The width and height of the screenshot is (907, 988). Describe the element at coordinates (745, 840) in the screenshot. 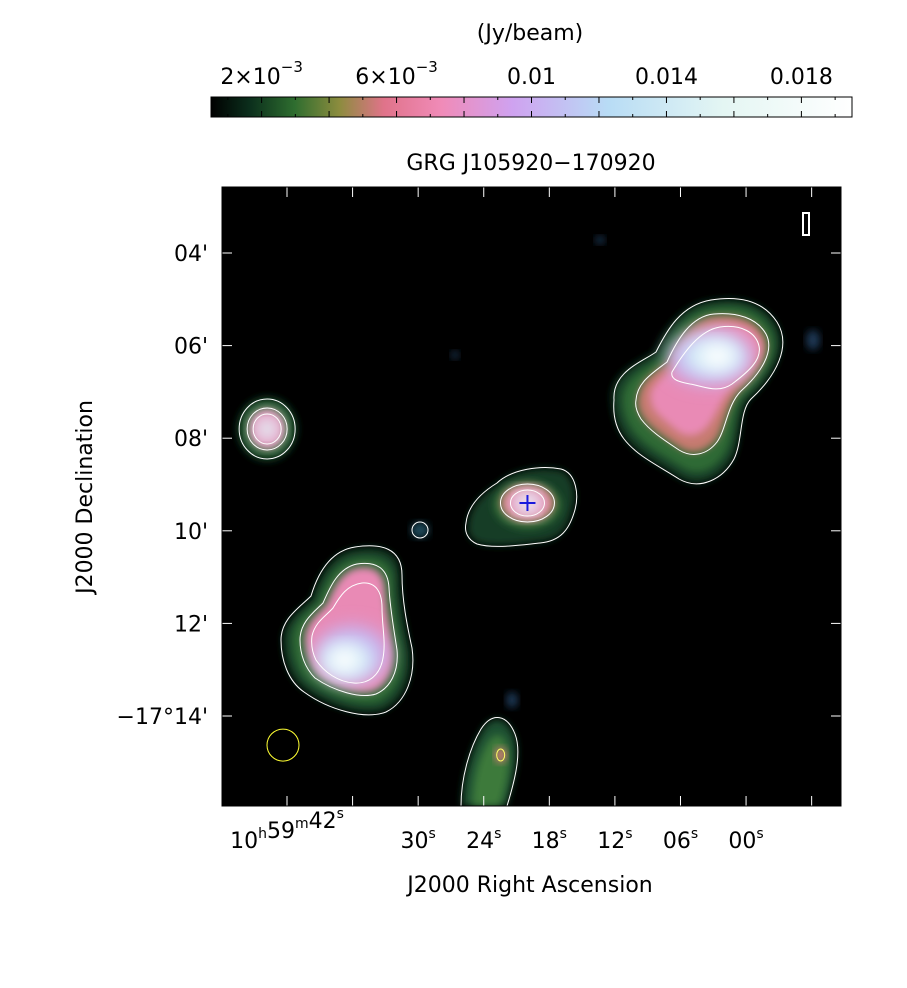

I see `x-tick-label: 00s` at that location.